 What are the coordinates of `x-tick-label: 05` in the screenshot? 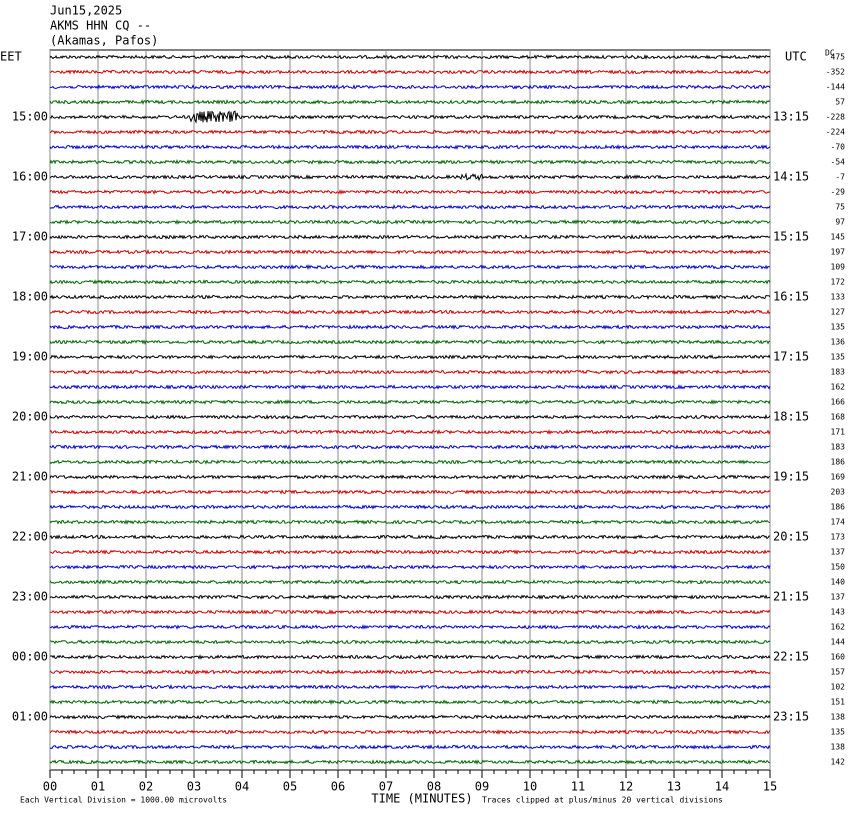 It's located at (290, 787).